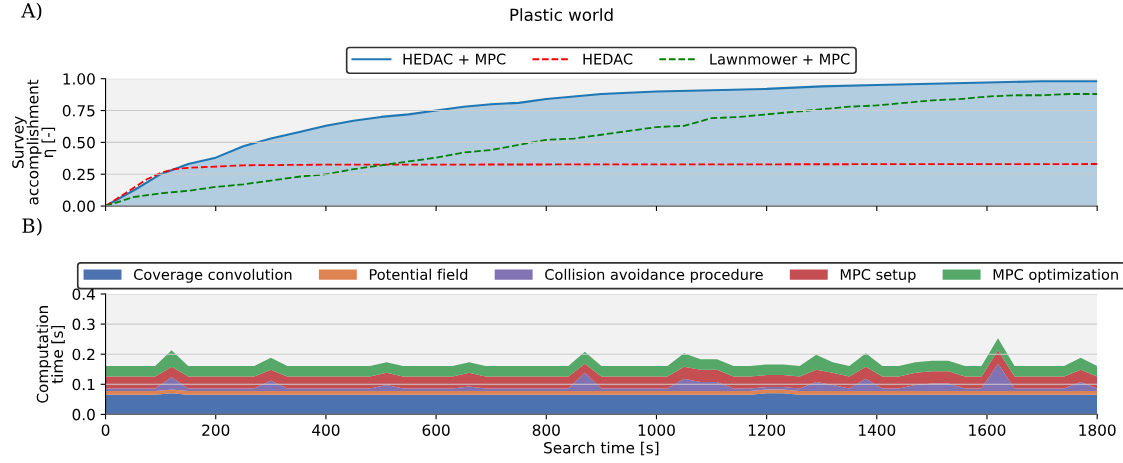  What do you see at coordinates (656, 430) in the screenshot?
I see `x-tick-label: 1000` at bounding box center [656, 430].